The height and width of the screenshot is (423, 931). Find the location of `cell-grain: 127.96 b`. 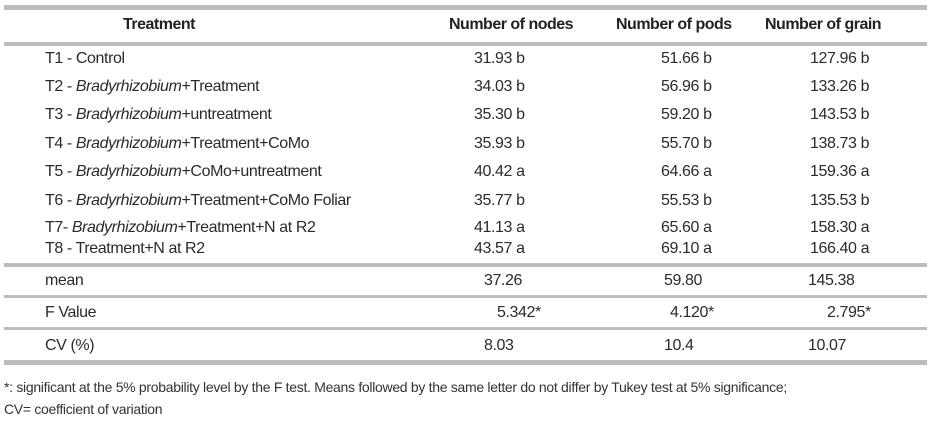

cell-grain: 127.96 b is located at coordinates (840, 58).